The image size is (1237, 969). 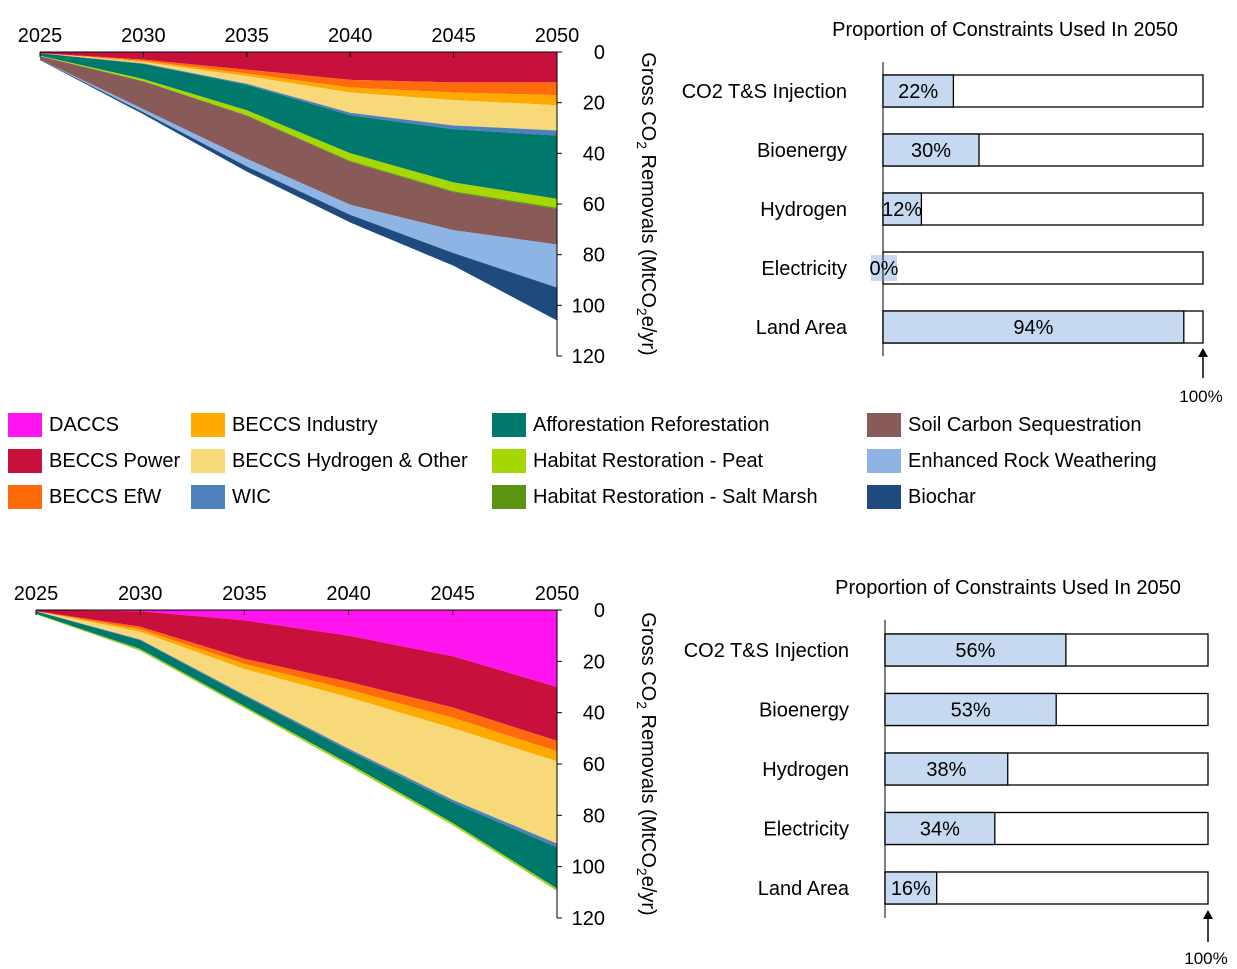 I want to click on legend-item-beccs-hydrogen-other: BECCS Hydrogen & Other, so click(x=329, y=461).